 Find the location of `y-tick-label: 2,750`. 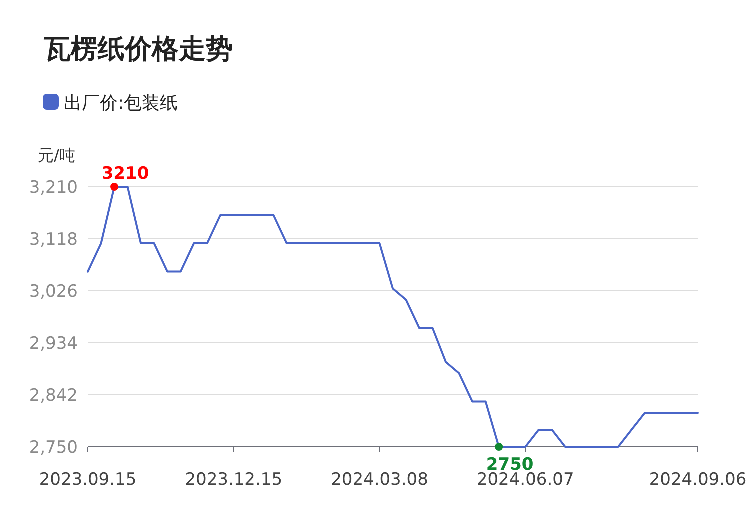

y-tick-label: 2,750 is located at coordinates (53, 448).